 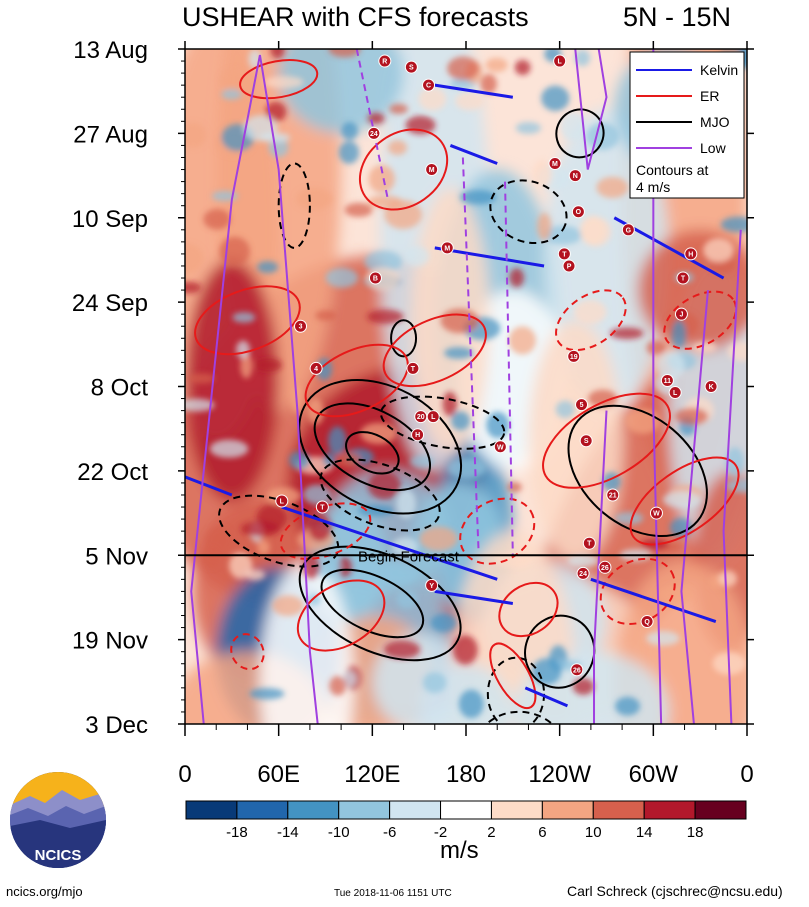 What do you see at coordinates (389, 832) in the screenshot?
I see `colorbar-tick-label: -6` at bounding box center [389, 832].